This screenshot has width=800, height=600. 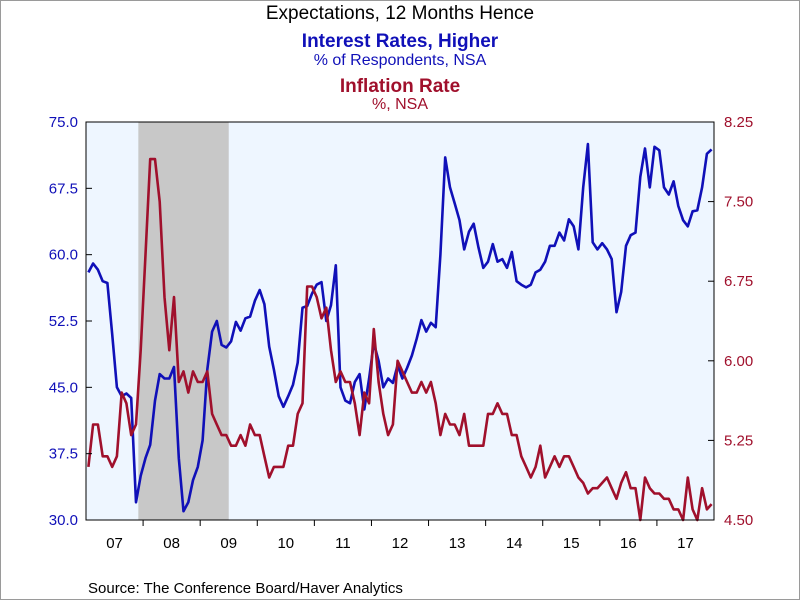 I want to click on x-axis-tick-label: 07, so click(x=114, y=543).